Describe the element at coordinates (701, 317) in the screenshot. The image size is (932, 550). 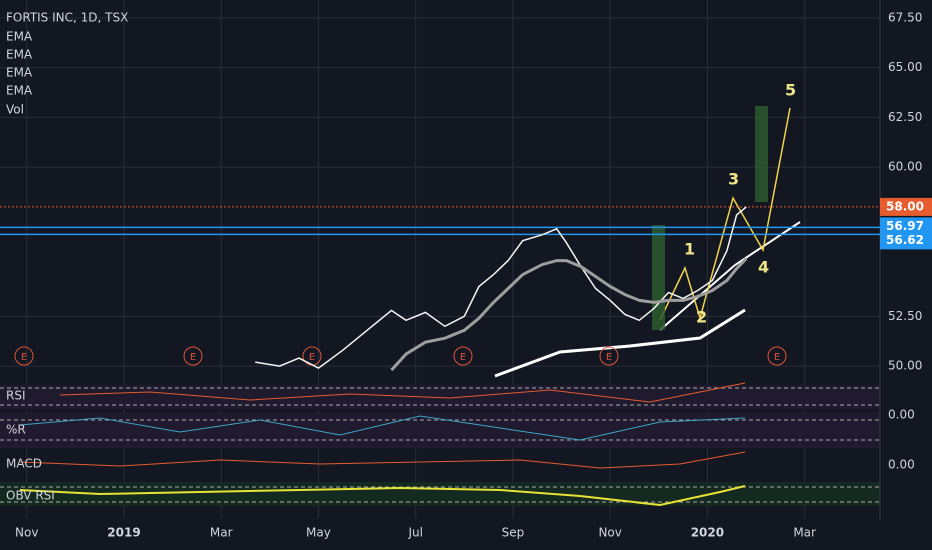
I see `wave-label: 2` at that location.